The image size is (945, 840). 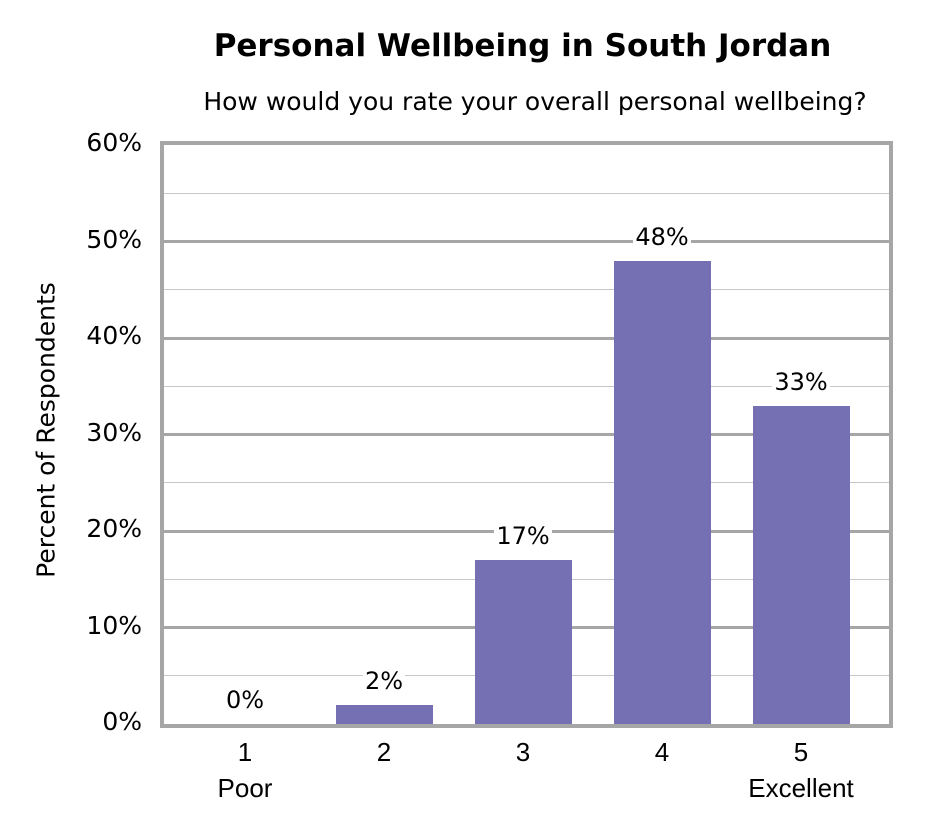 I want to click on x-tick-sublabel: Poor, so click(x=245, y=788).